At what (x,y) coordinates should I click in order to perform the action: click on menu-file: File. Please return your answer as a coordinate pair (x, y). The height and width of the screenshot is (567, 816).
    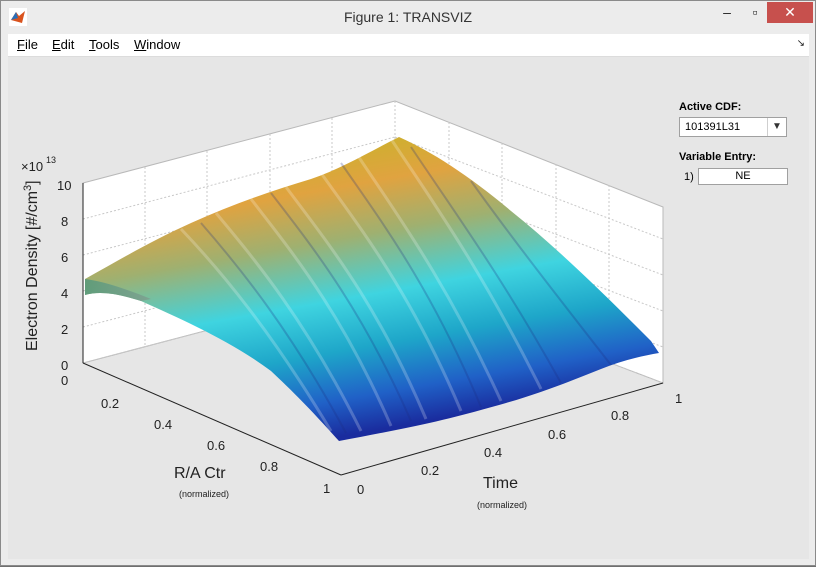
    Looking at the image, I should click on (27, 44).